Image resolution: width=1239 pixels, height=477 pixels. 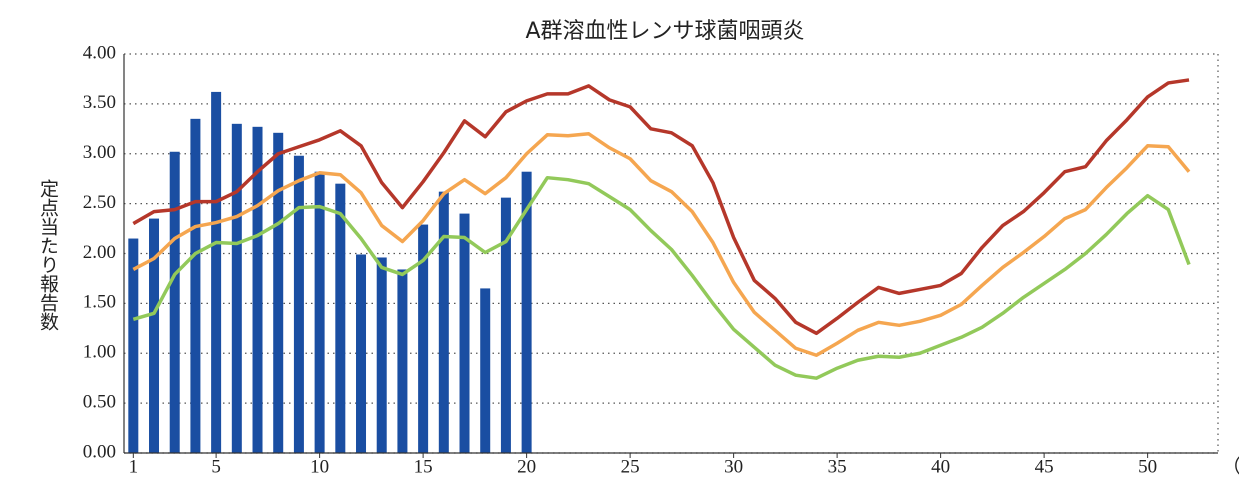 I want to click on y-tick-label: 3.50, so click(x=99, y=102).